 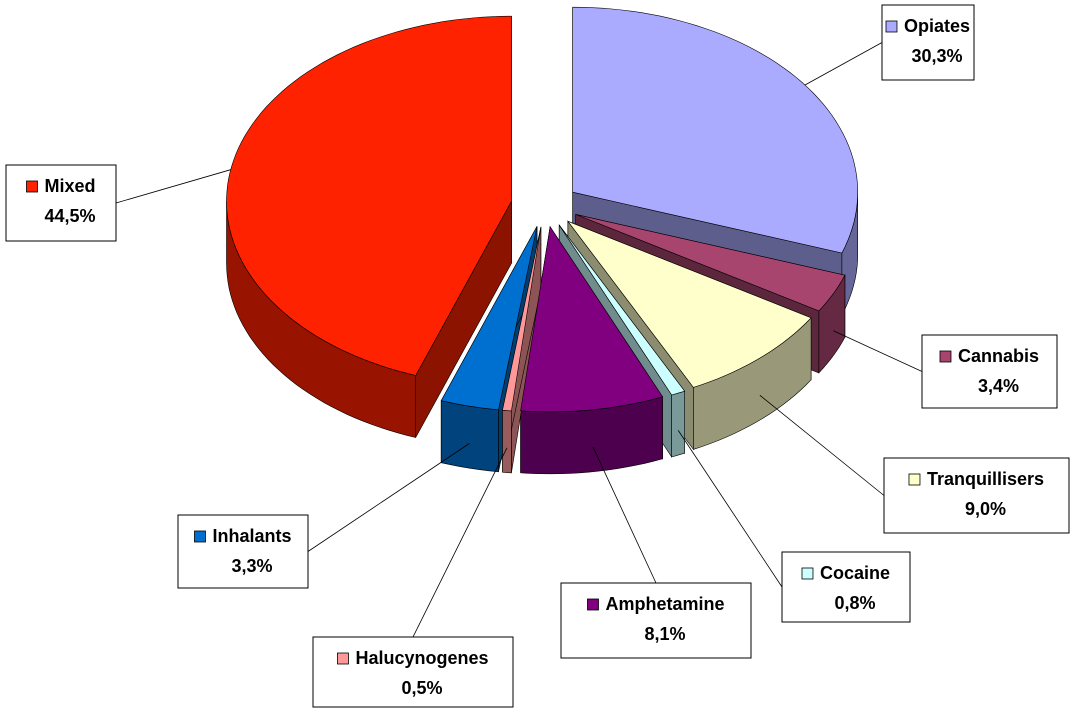 What do you see at coordinates (664, 634) in the screenshot?
I see `value-label: 8,1%` at bounding box center [664, 634].